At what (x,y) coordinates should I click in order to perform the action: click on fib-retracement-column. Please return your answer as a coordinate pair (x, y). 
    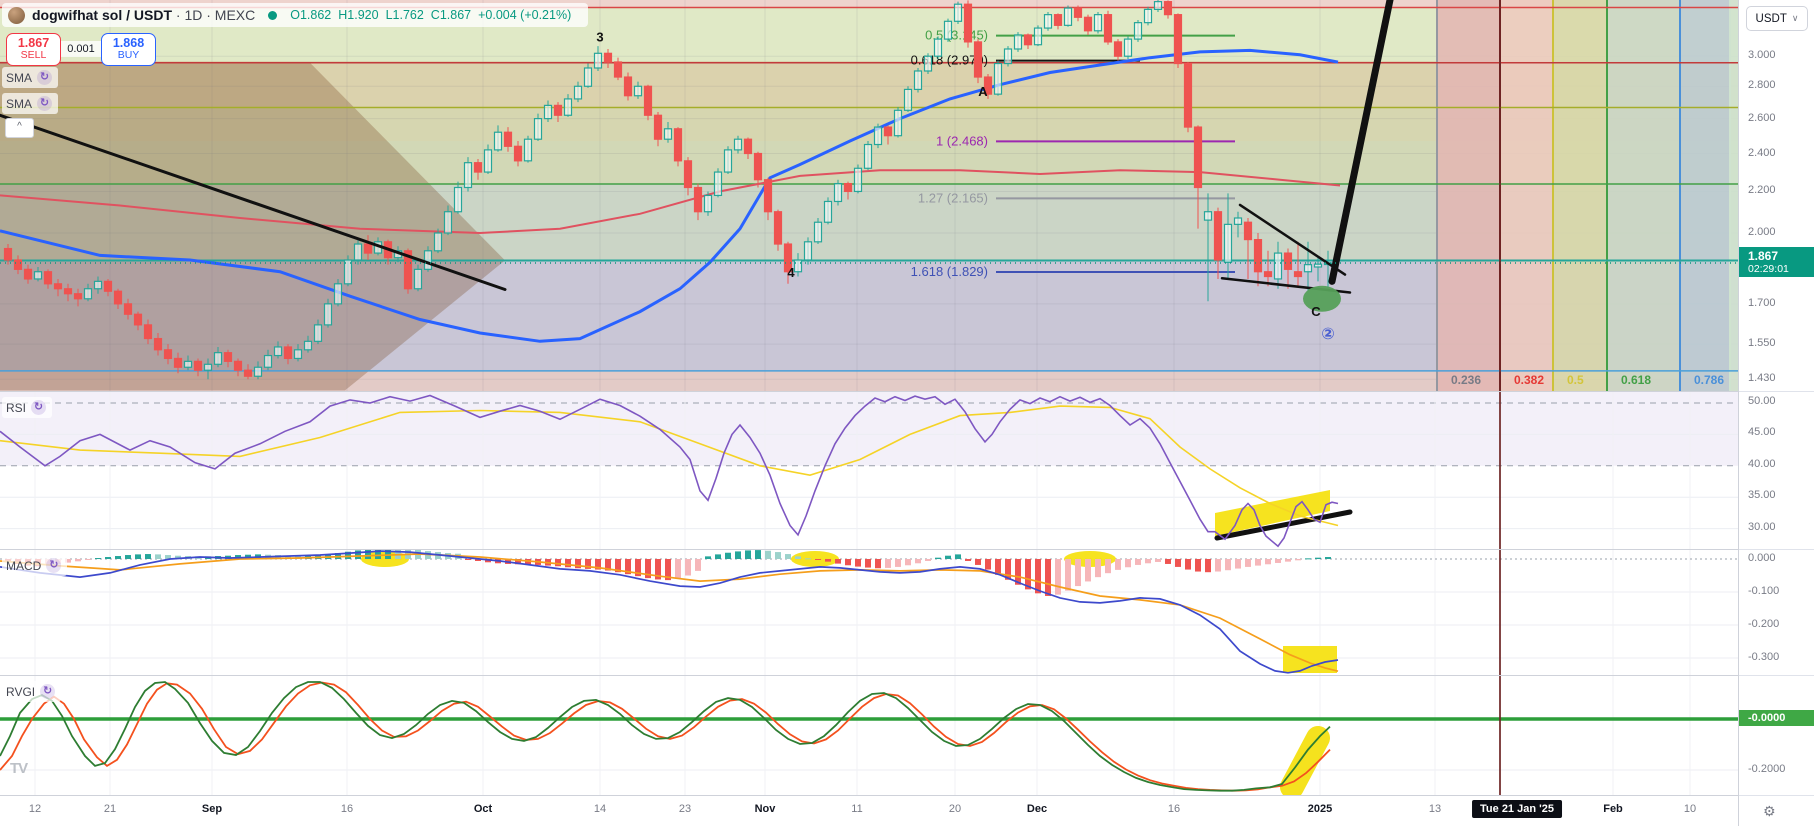
    Looking at the image, I should click on (1705, 195).